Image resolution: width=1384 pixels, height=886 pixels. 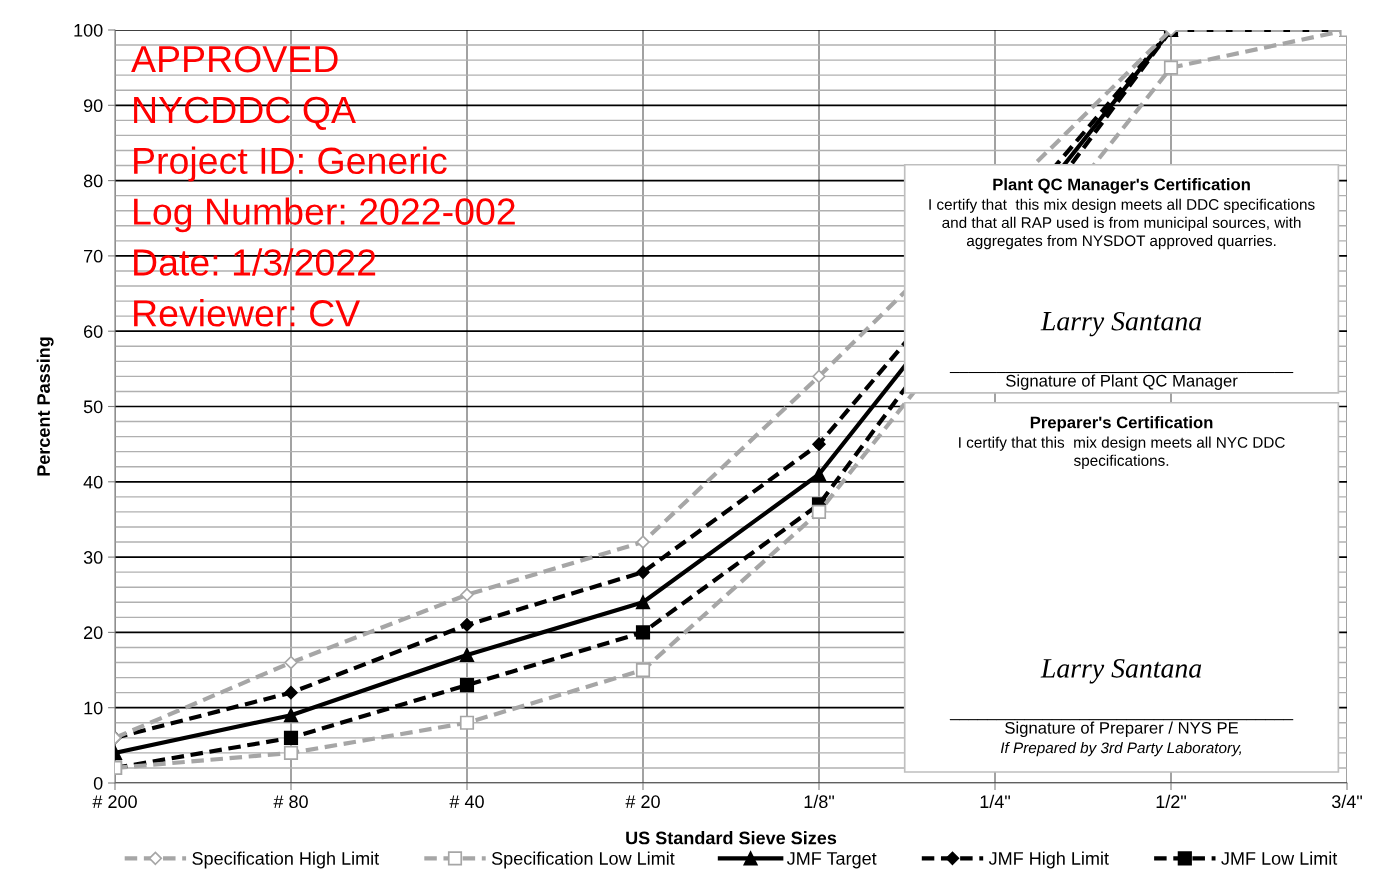 What do you see at coordinates (1048, 860) in the screenshot?
I see `legend-label: JMF High Limit` at bounding box center [1048, 860].